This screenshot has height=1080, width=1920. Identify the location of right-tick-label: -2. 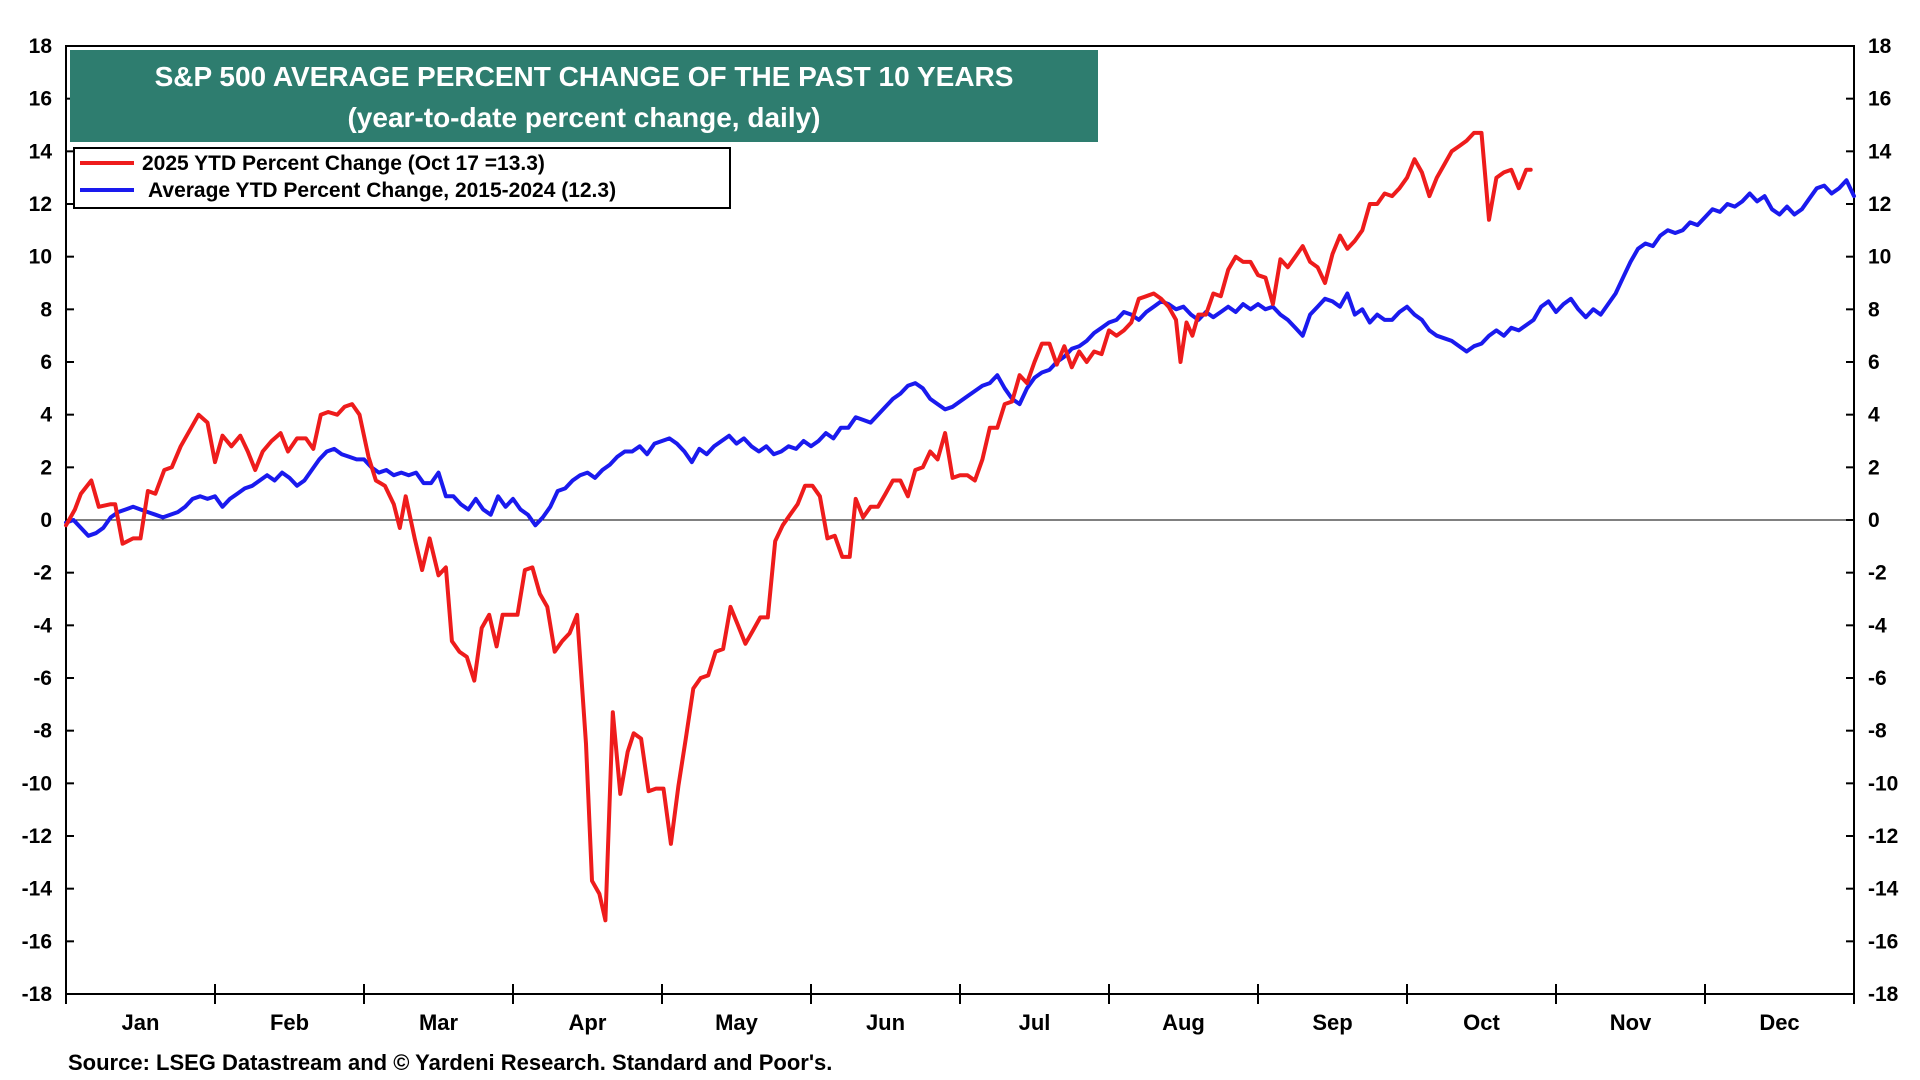
(1877, 573).